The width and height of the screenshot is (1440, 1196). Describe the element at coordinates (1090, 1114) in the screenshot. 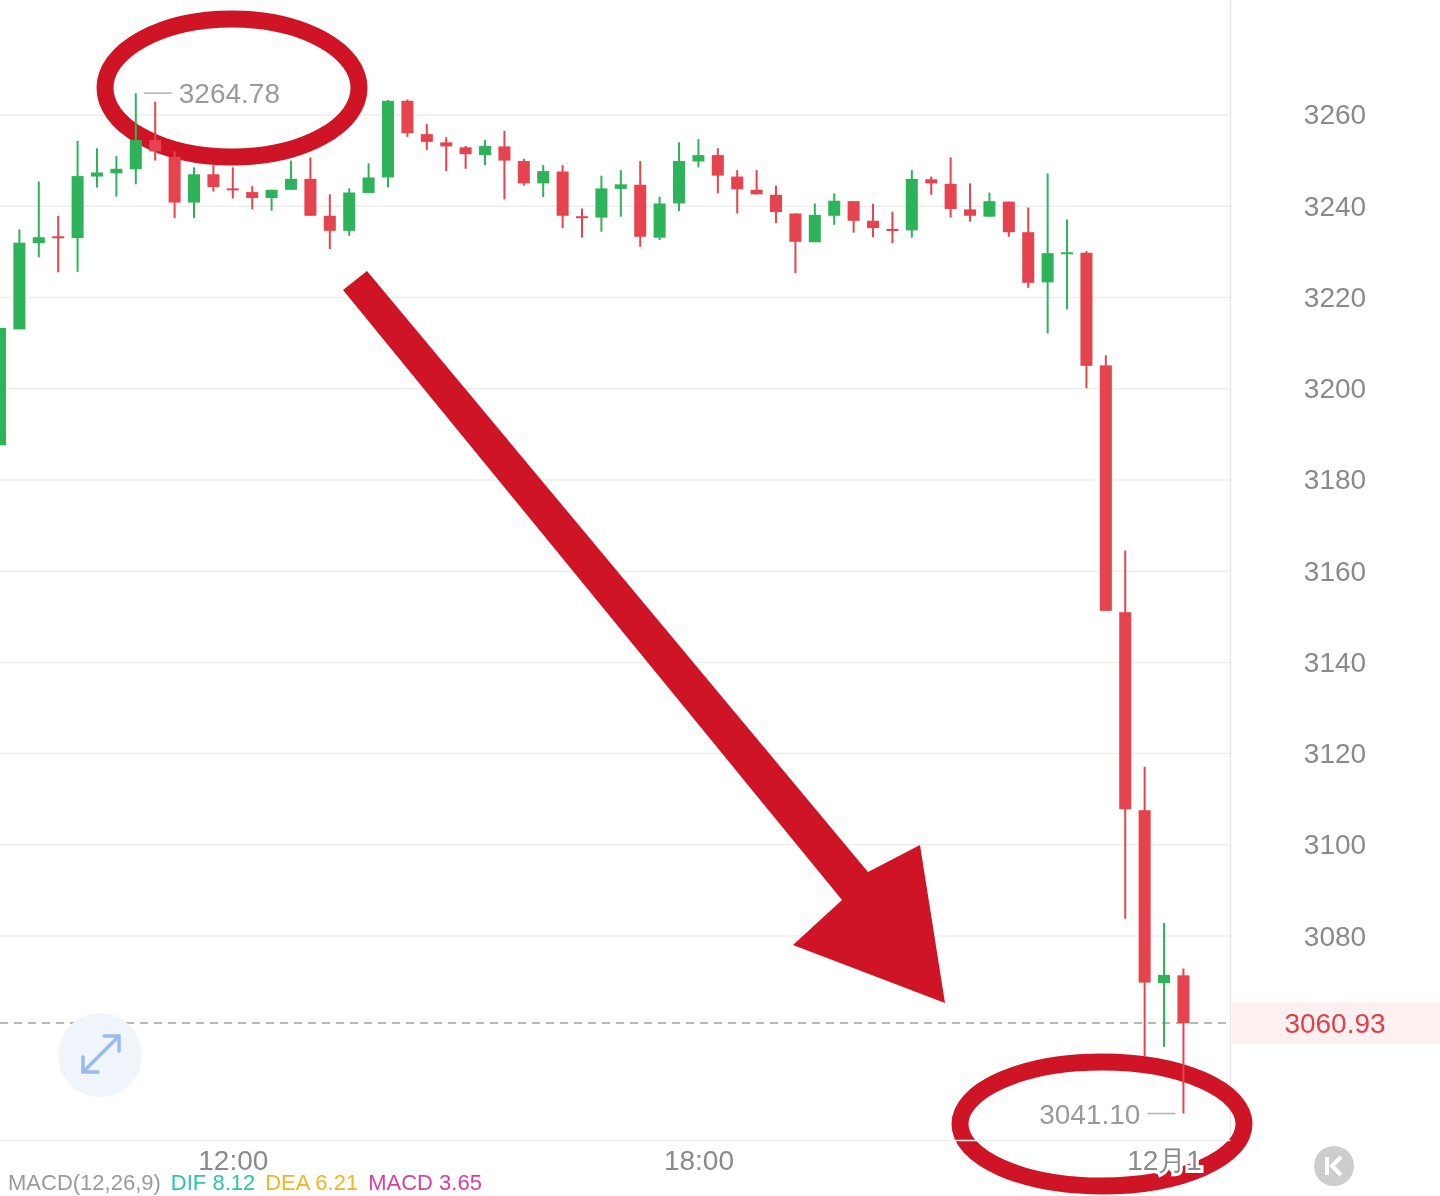

I see `annotation: 3041.10` at that location.